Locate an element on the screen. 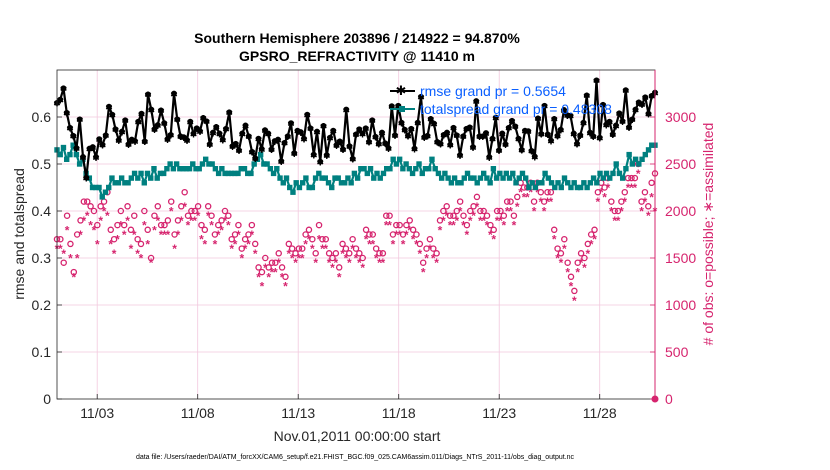 Image resolution: width=830 pixels, height=470 pixels. y-right-tick-label: 3000 is located at coordinates (680, 117).